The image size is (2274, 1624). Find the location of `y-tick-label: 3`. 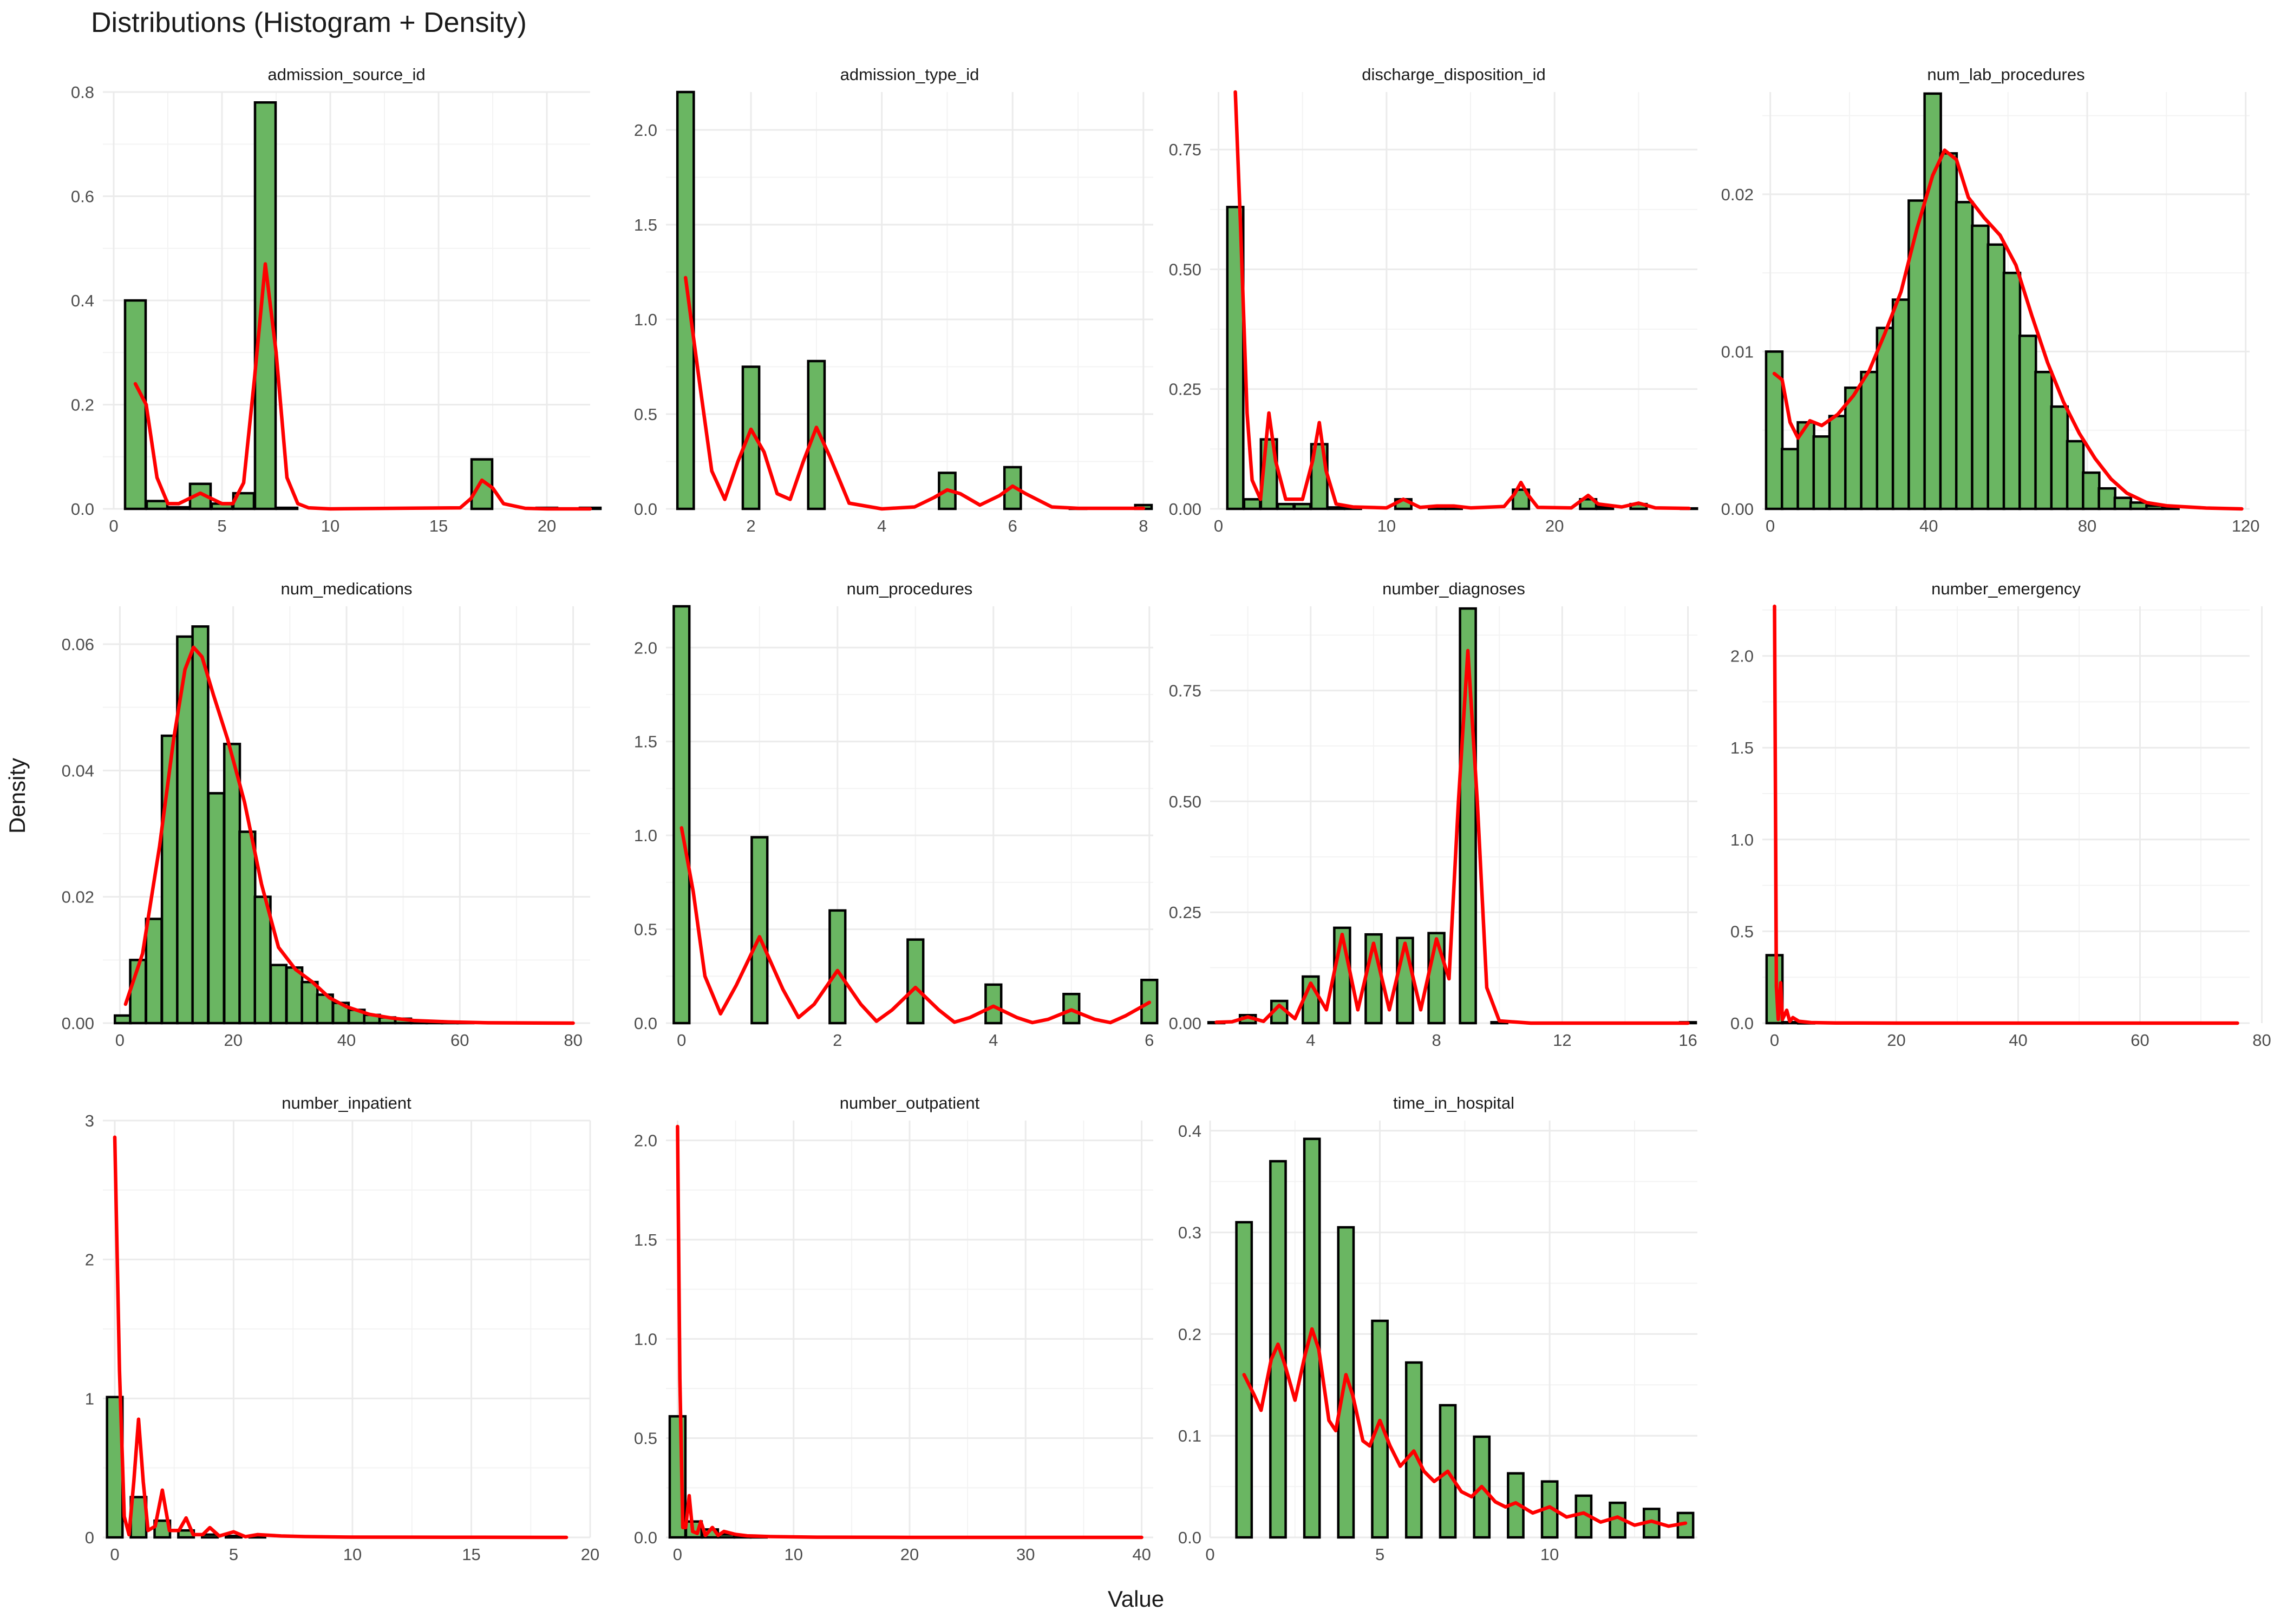

y-tick-label: 3 is located at coordinates (90, 1120).